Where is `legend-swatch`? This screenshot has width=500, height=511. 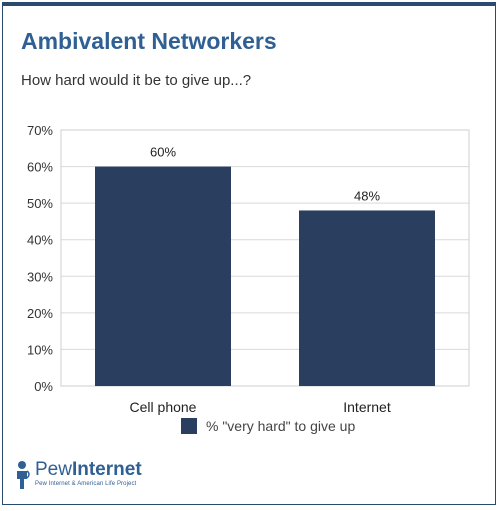
legend-swatch is located at coordinates (189, 426).